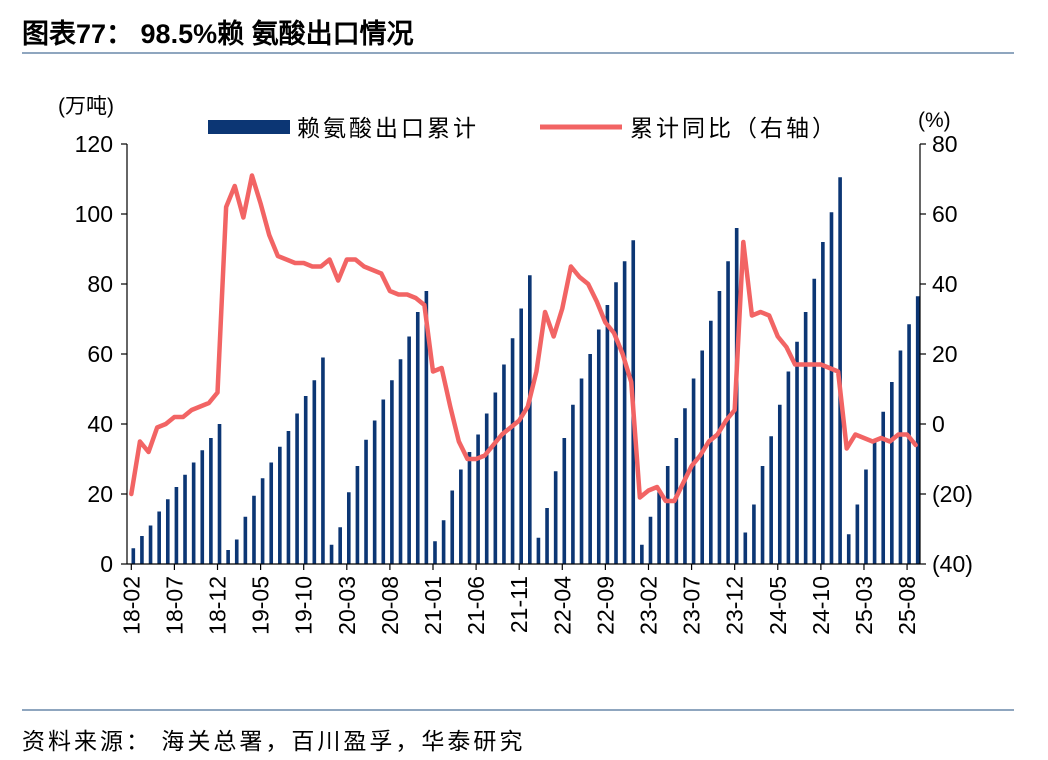 This screenshot has width=1048, height=760. I want to click on x-tick-label-22-04: 22-04, so click(562, 605).